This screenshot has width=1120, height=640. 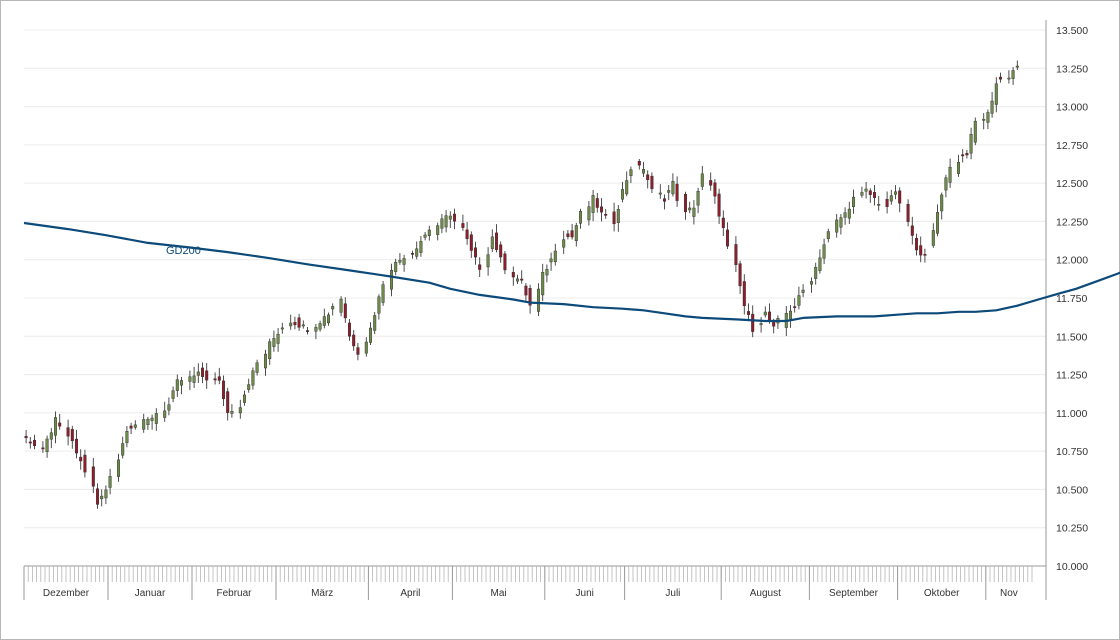 What do you see at coordinates (765, 593) in the screenshot?
I see `month-label: August` at bounding box center [765, 593].